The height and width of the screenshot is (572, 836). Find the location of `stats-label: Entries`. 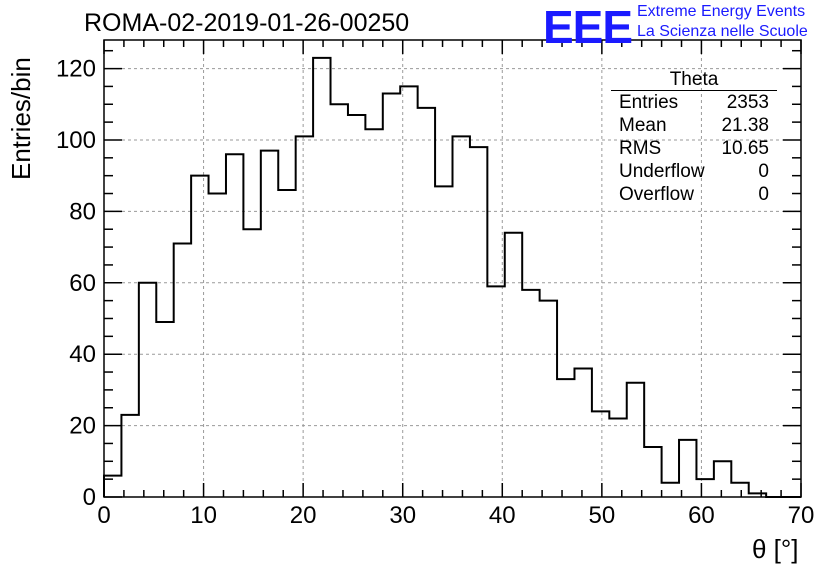

stats-label: Entries is located at coordinates (649, 102).